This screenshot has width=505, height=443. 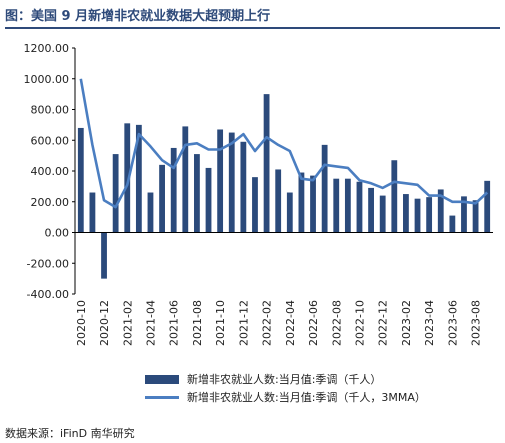 What do you see at coordinates (138, 16) in the screenshot?
I see `chart-title: 图：美国 9 月新增非农就业数据大超预期上行` at bounding box center [138, 16].